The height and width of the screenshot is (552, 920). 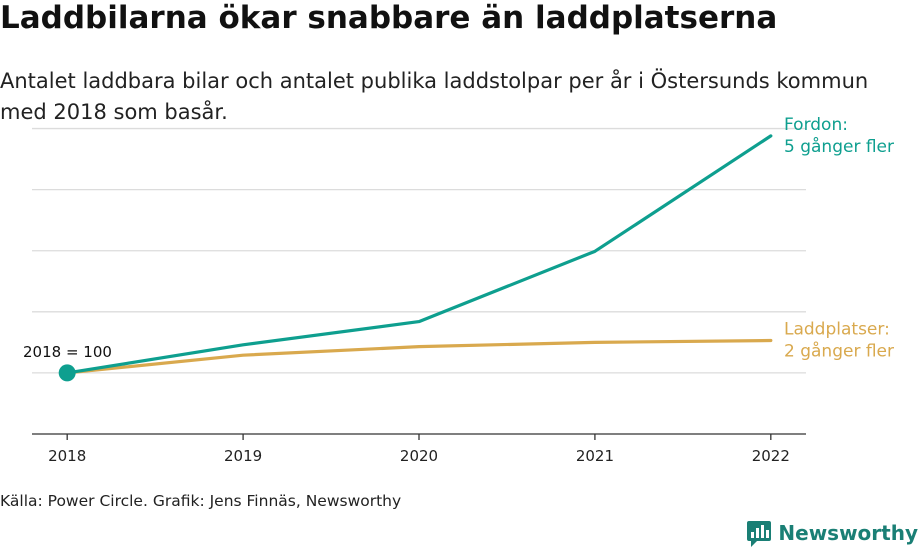 What do you see at coordinates (759, 534) in the screenshot?
I see `bar-chart-speech-bubble-icon` at bounding box center [759, 534].